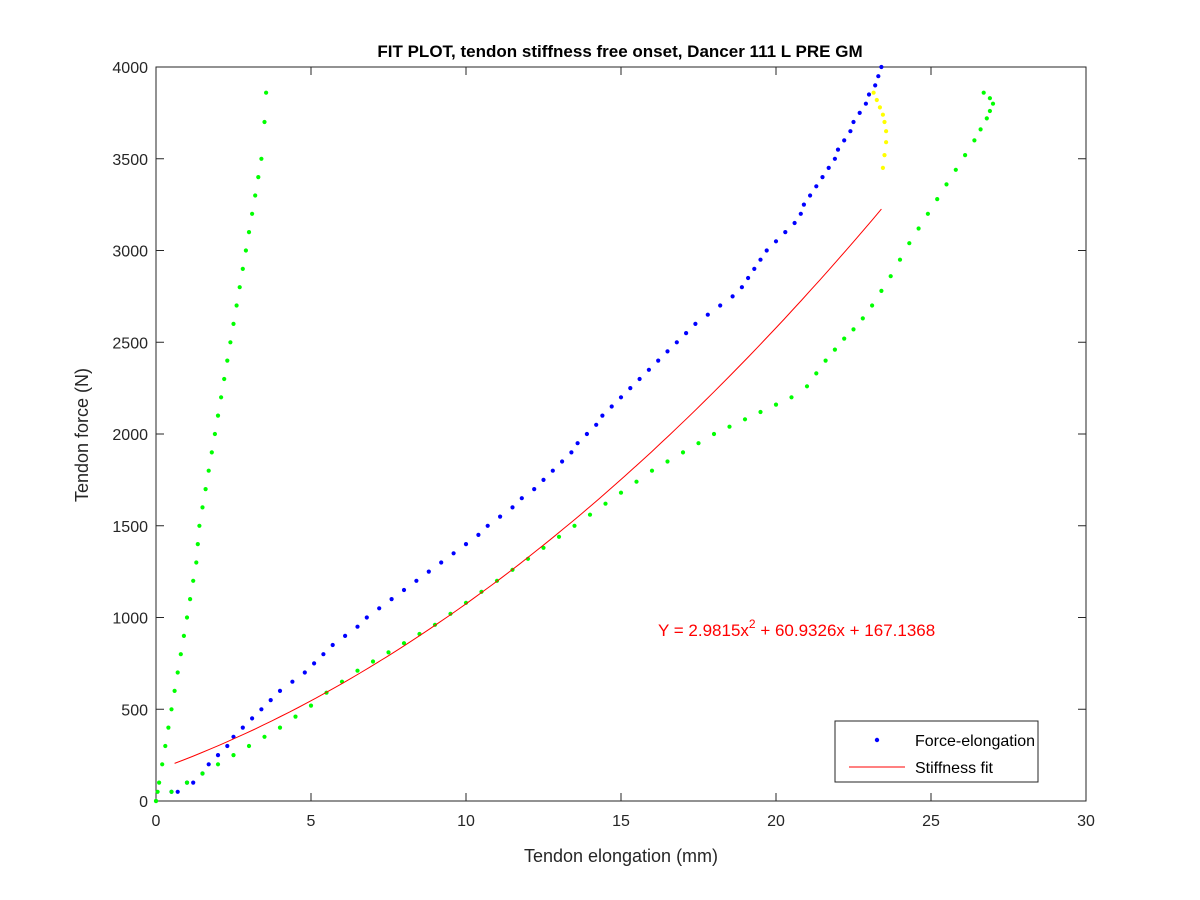 The image size is (1200, 900). Describe the element at coordinates (143, 802) in the screenshot. I see `y-tick-label: 0` at that location.